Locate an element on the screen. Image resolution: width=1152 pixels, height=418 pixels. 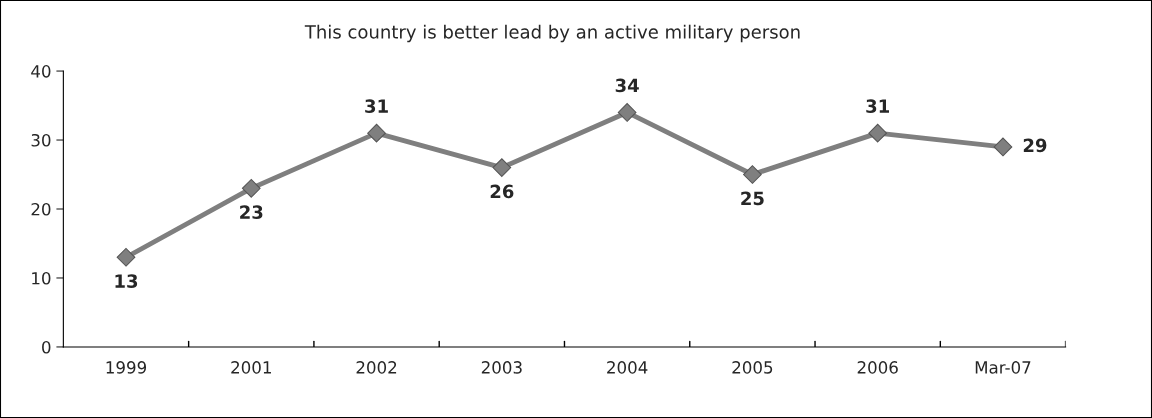
y-tick-label: 40 is located at coordinates (41, 71).